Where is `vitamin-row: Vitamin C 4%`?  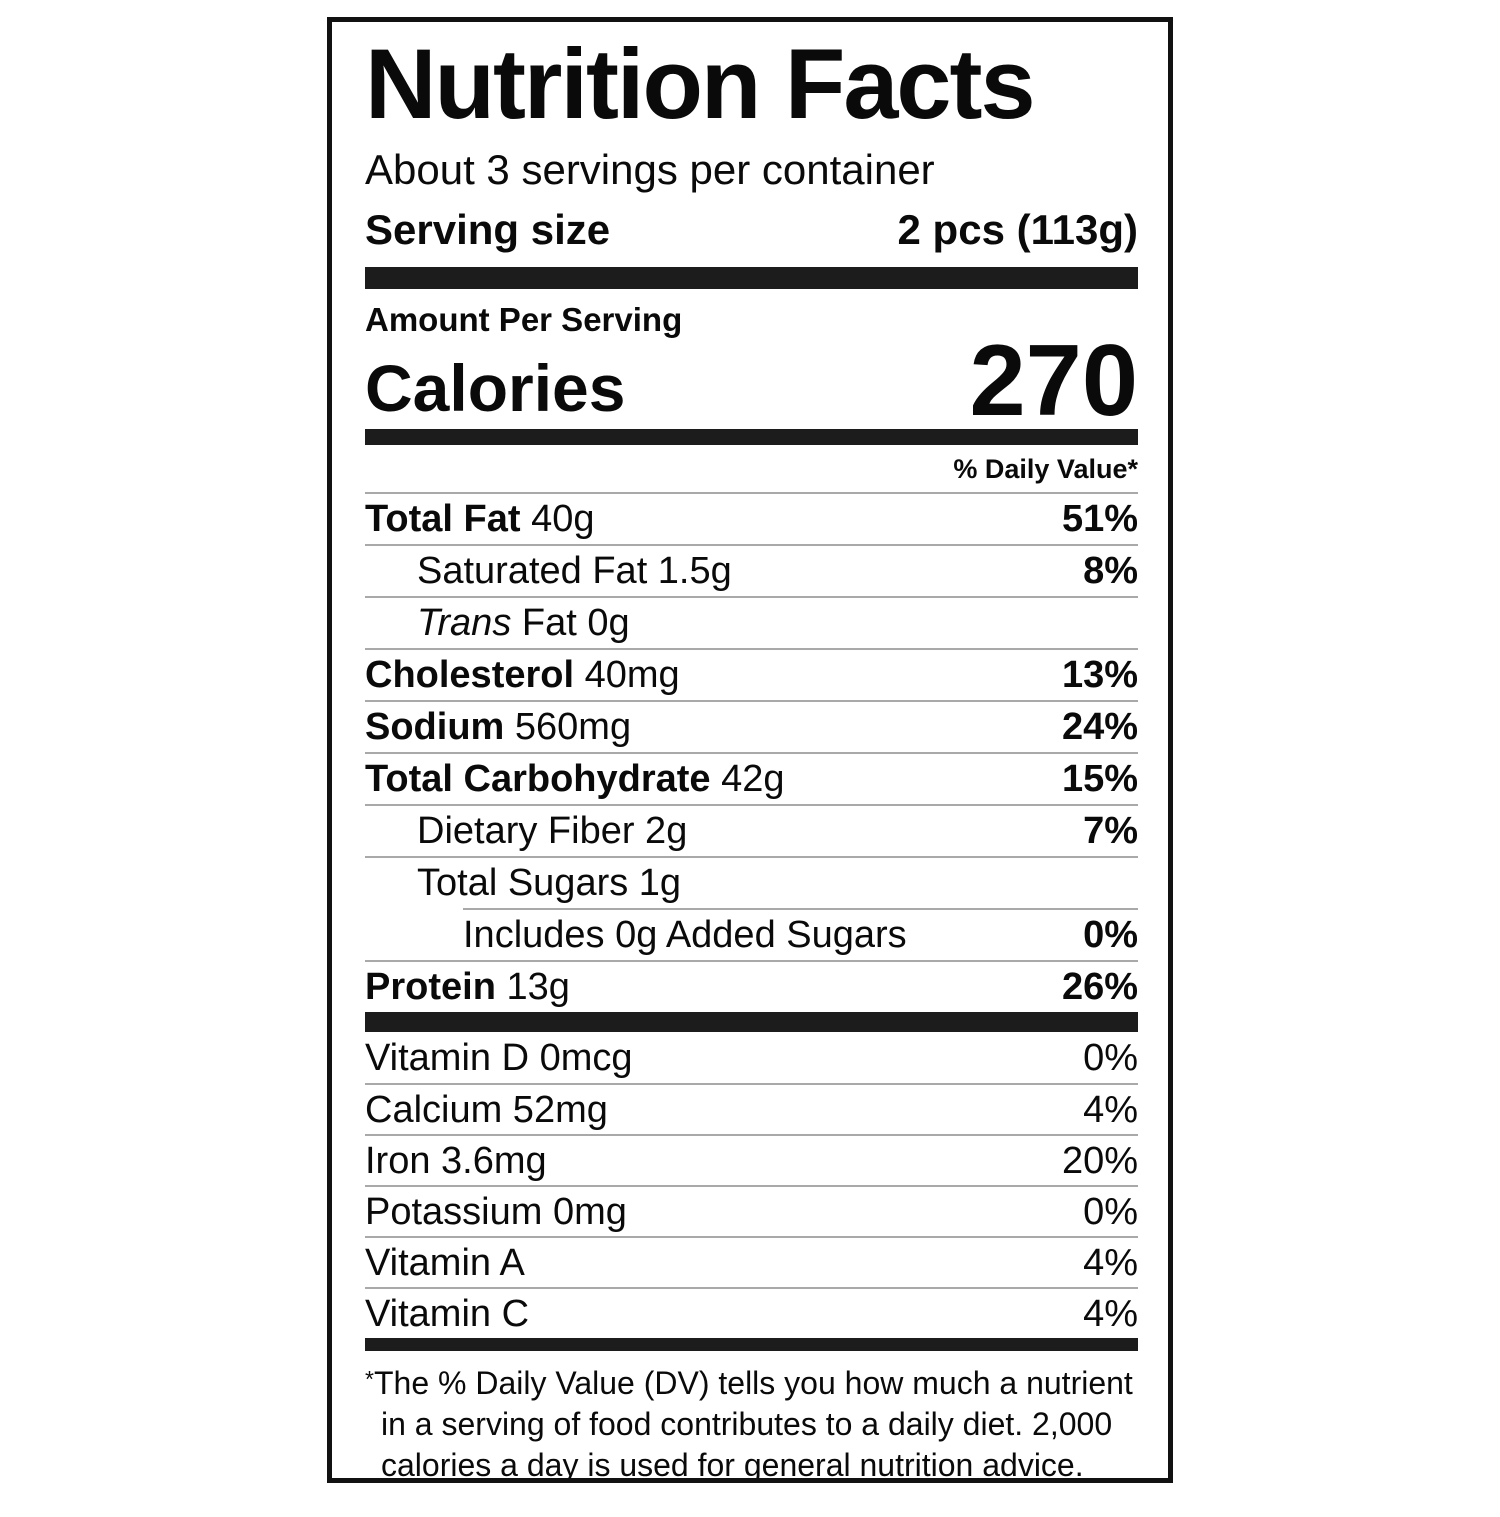 vitamin-row: Vitamin C 4% is located at coordinates (751, 1312).